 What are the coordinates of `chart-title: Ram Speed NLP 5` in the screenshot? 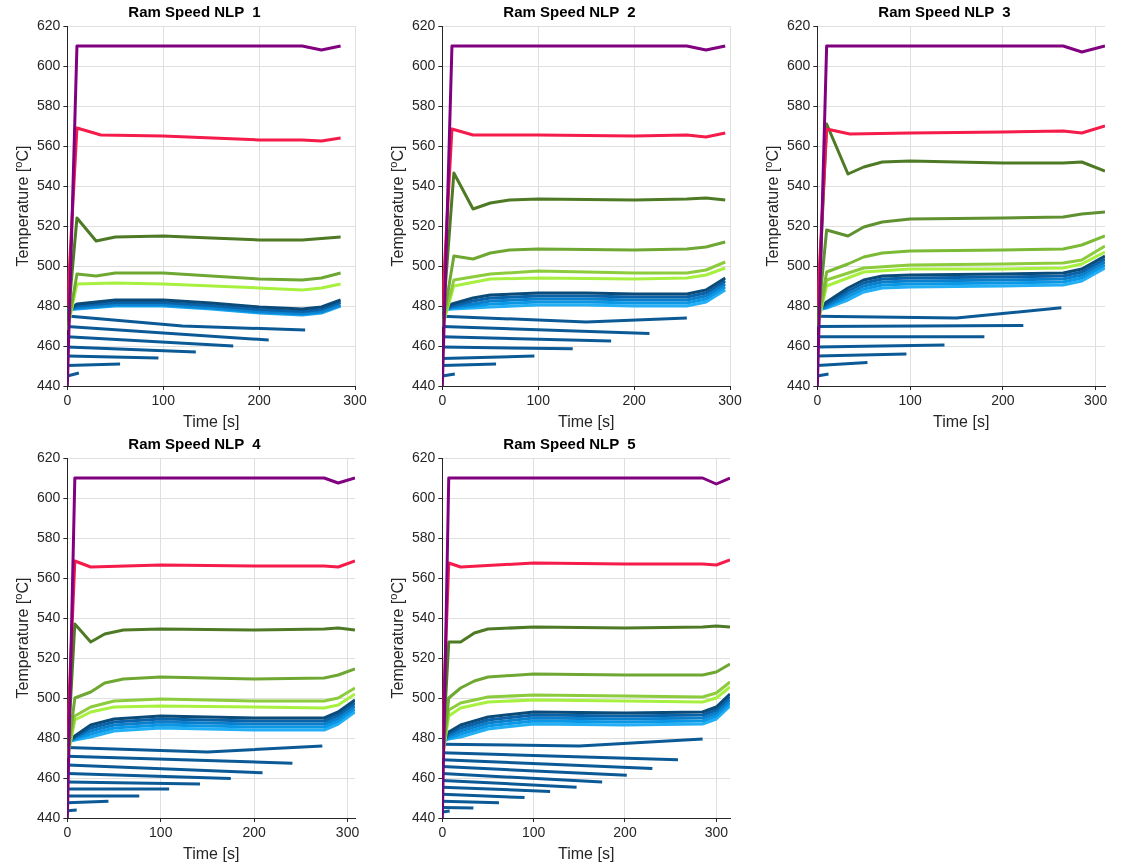 It's located at (569, 444).